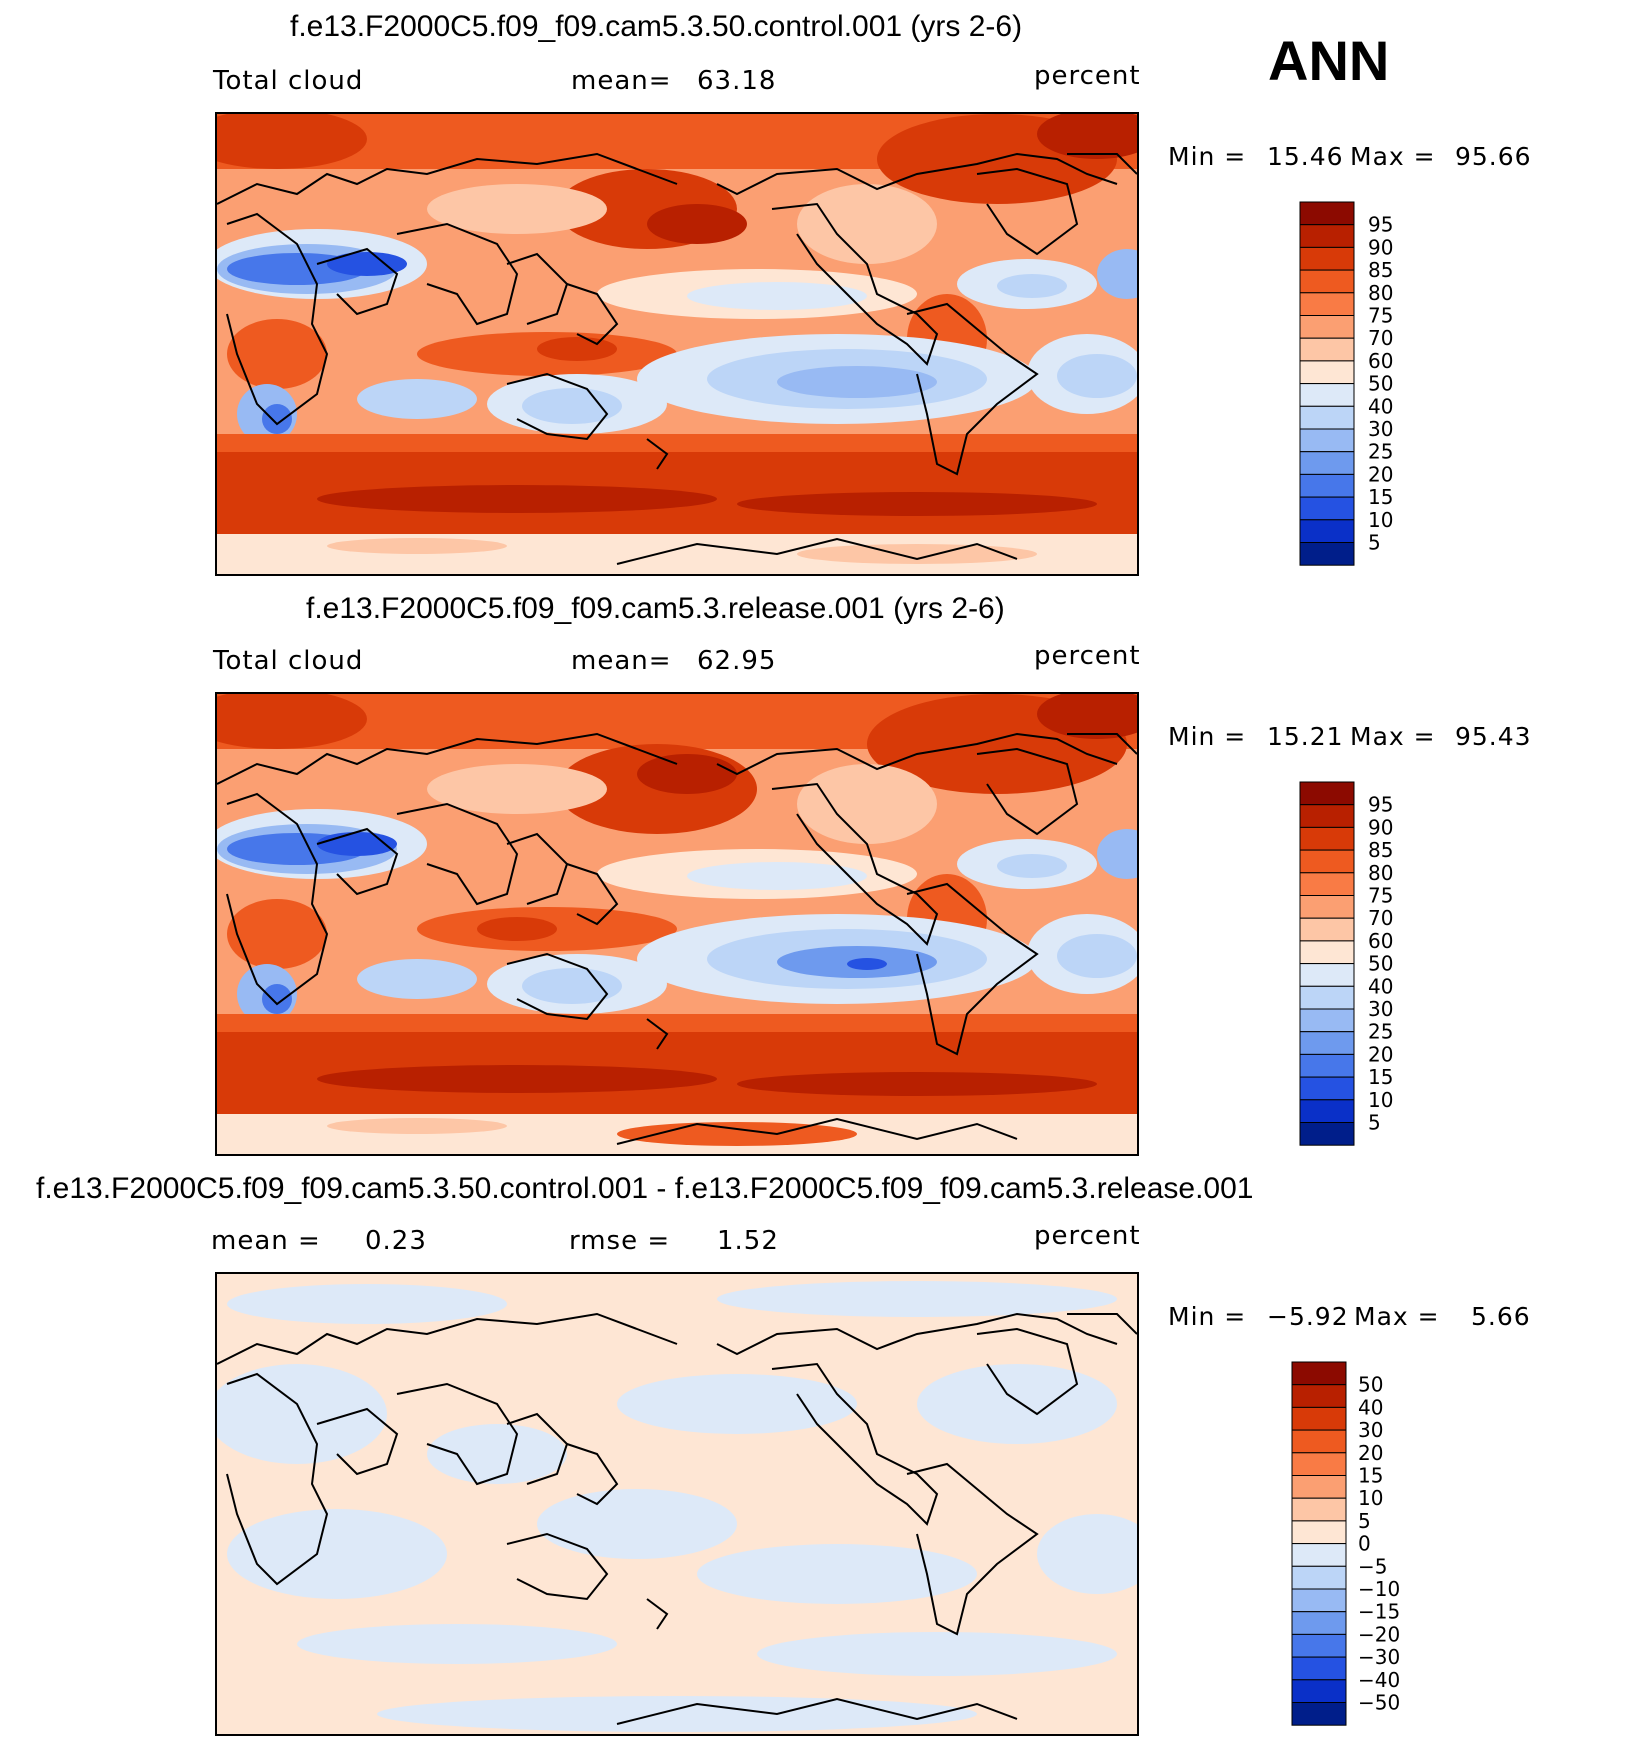 This screenshot has height=1752, width=1644. Describe the element at coordinates (621, 661) in the screenshot. I see `panel2-mean-label: mean=` at that location.